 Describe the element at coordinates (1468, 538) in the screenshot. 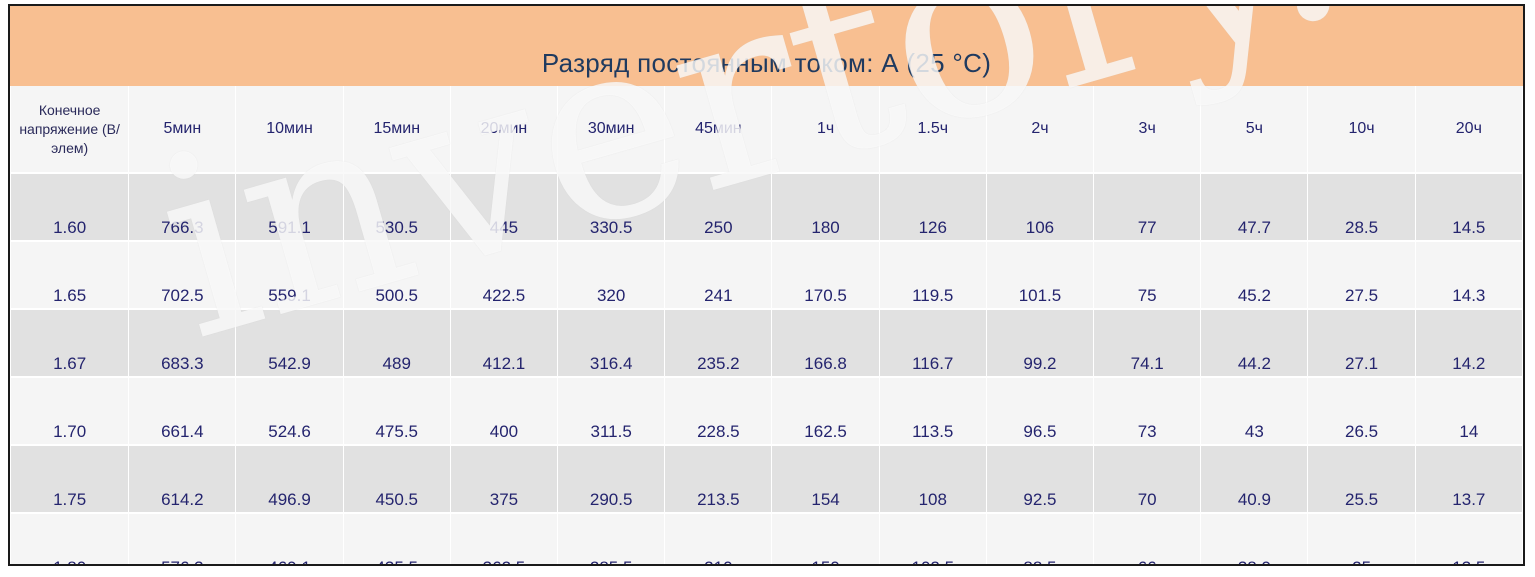

I see `current-cell: 13.5` at that location.